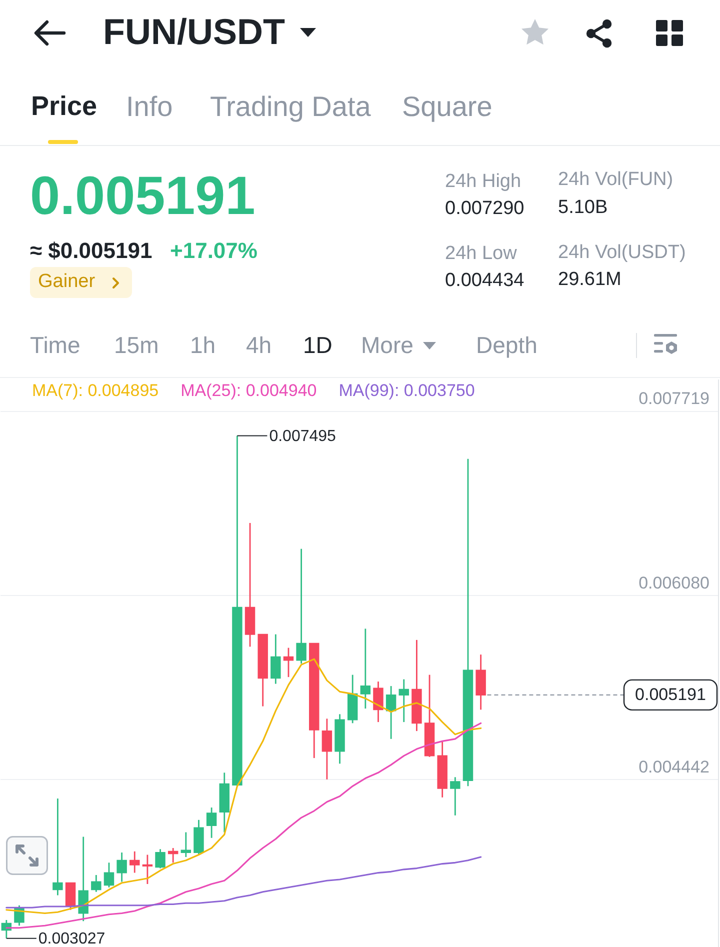 This screenshot has width=720, height=947. Describe the element at coordinates (64, 106) in the screenshot. I see `text: Price` at that location.